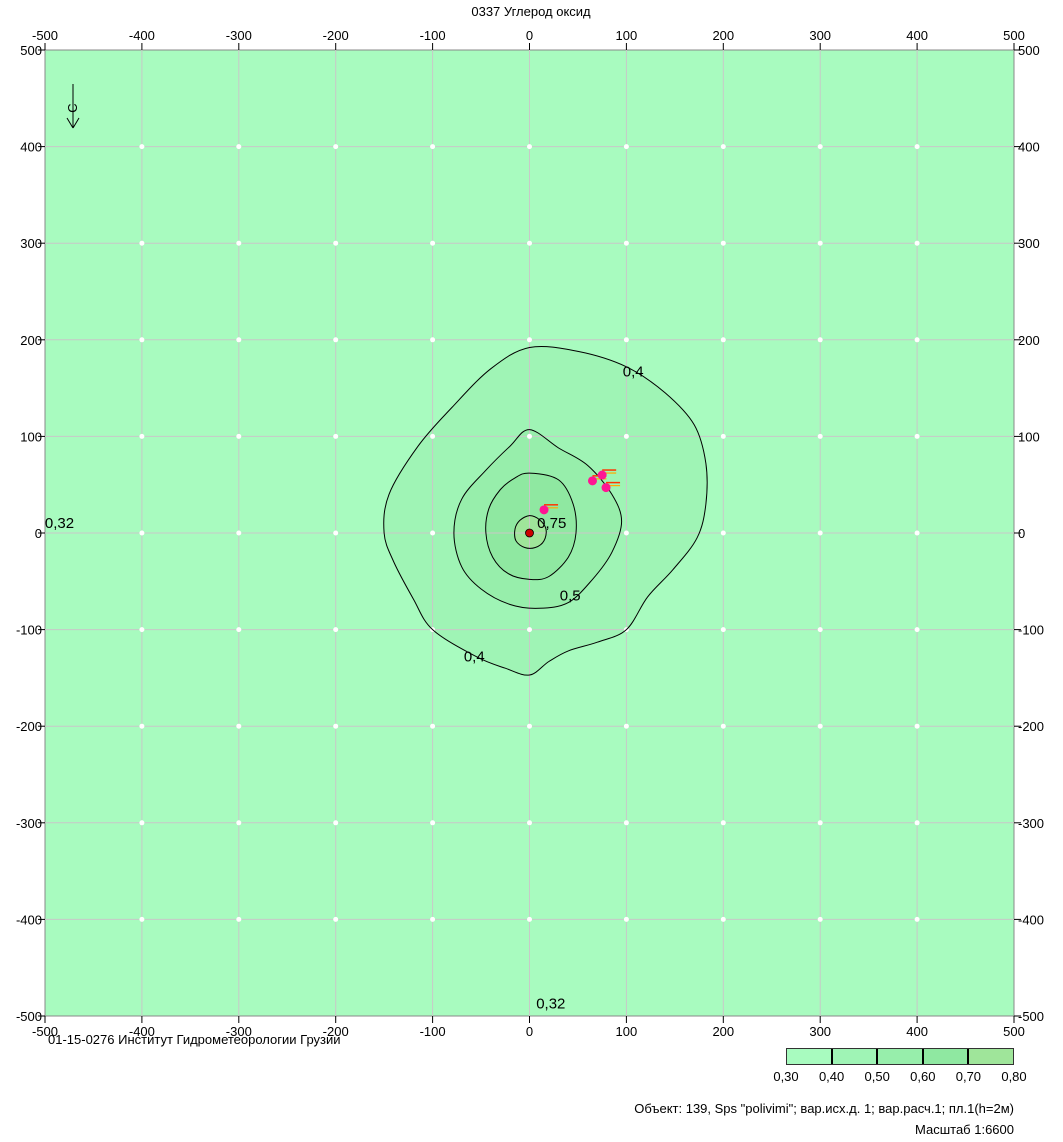  What do you see at coordinates (1031, 823) in the screenshot?
I see `y-tick-label-right: -300` at bounding box center [1031, 823].